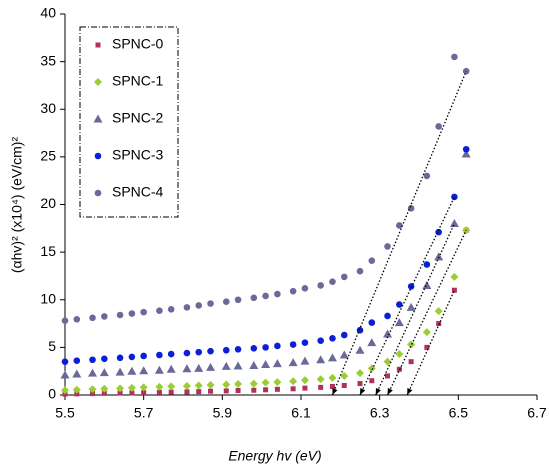  I want to click on y-tick-label: 5, so click(52, 346).